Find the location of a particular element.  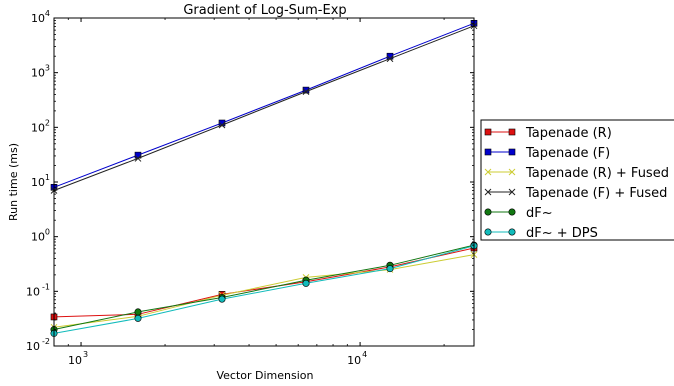

y-tick-label: 410 is located at coordinates (40, 17).